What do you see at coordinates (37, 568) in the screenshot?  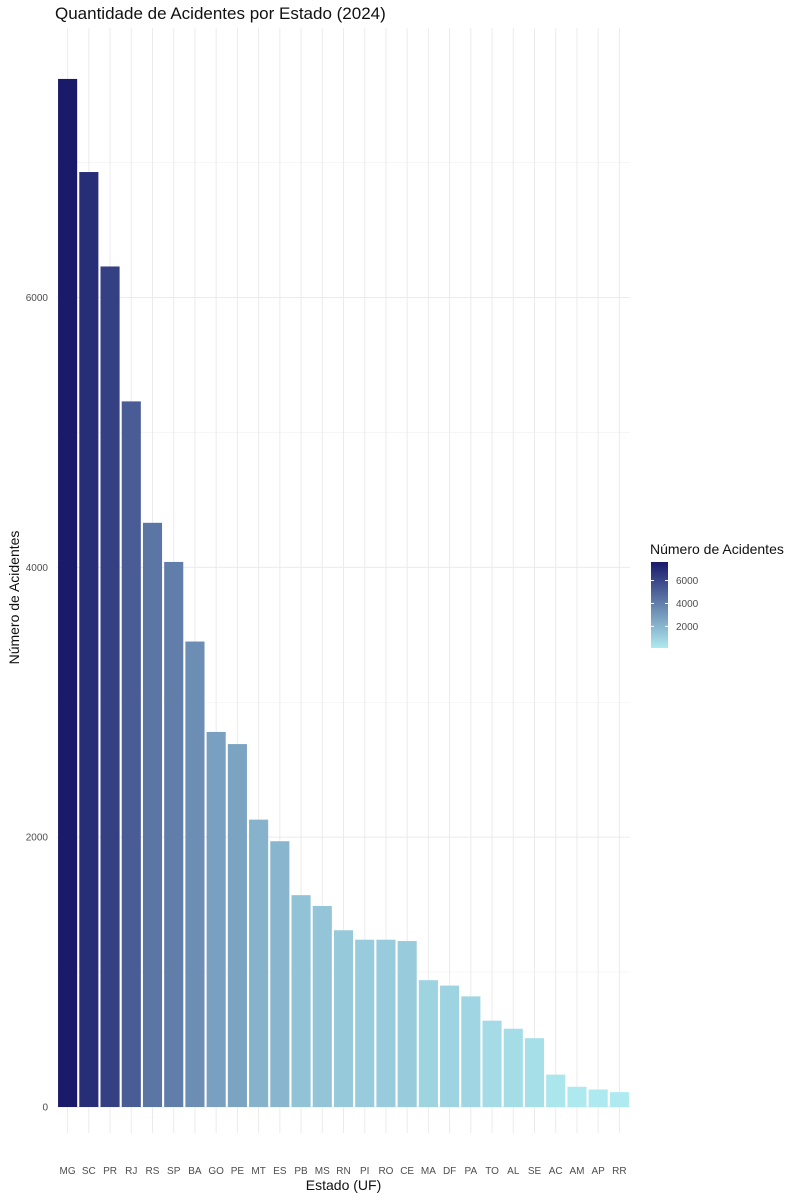 I see `y-tick-label: 4000` at bounding box center [37, 568].